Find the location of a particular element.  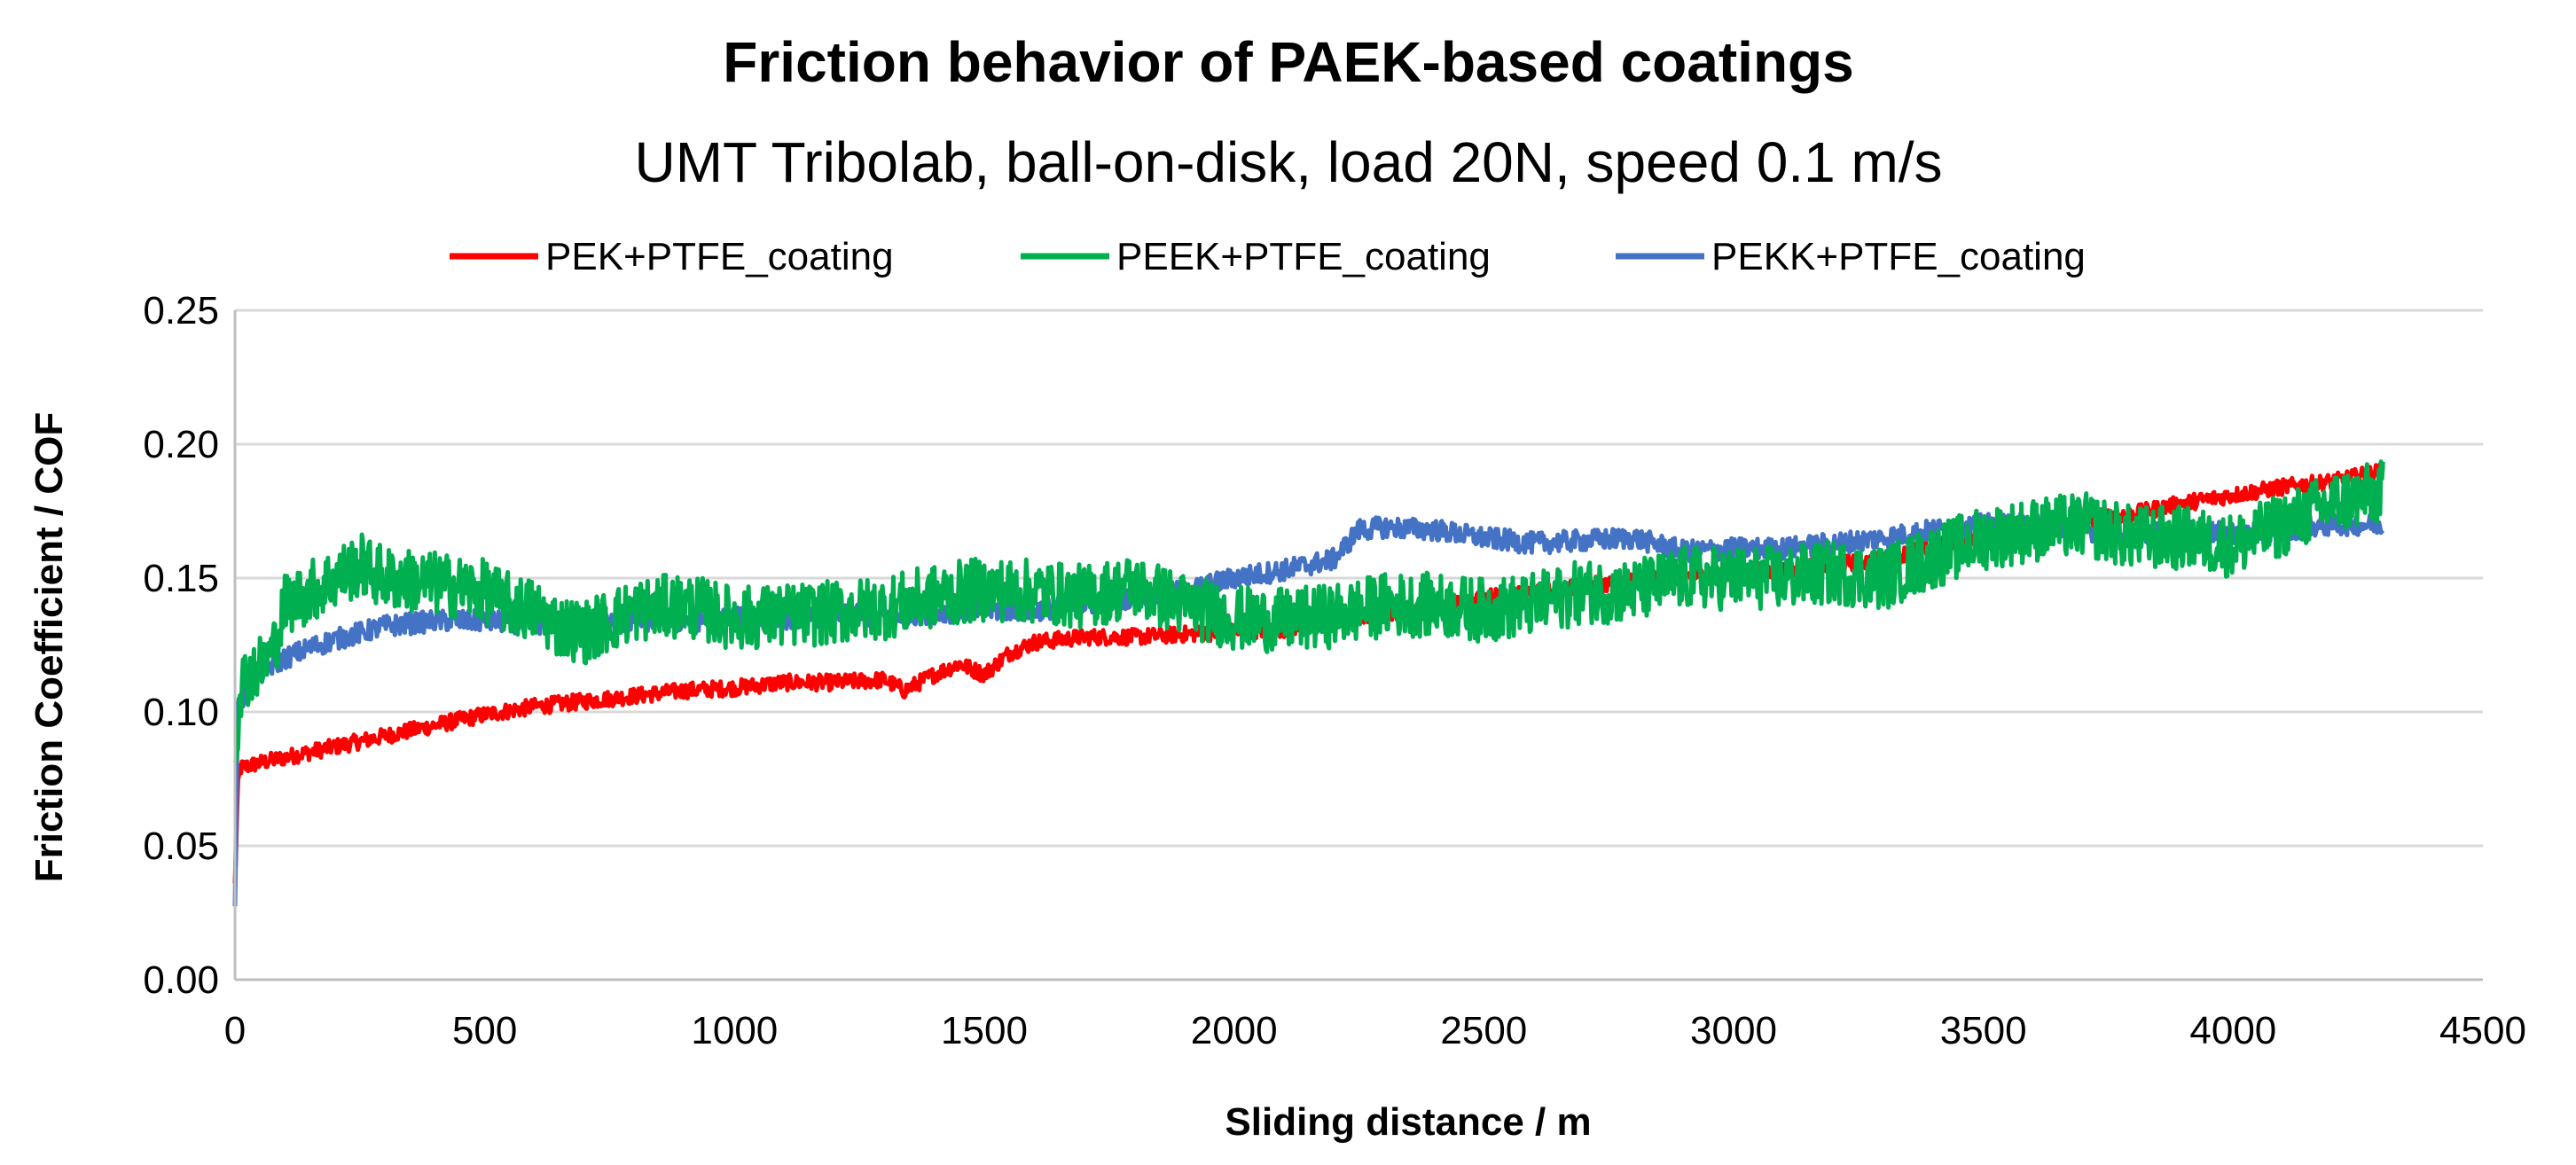

legend-label-pekk-ptfe-coating: PEKK+PTFE_coating is located at coordinates (1898, 256).